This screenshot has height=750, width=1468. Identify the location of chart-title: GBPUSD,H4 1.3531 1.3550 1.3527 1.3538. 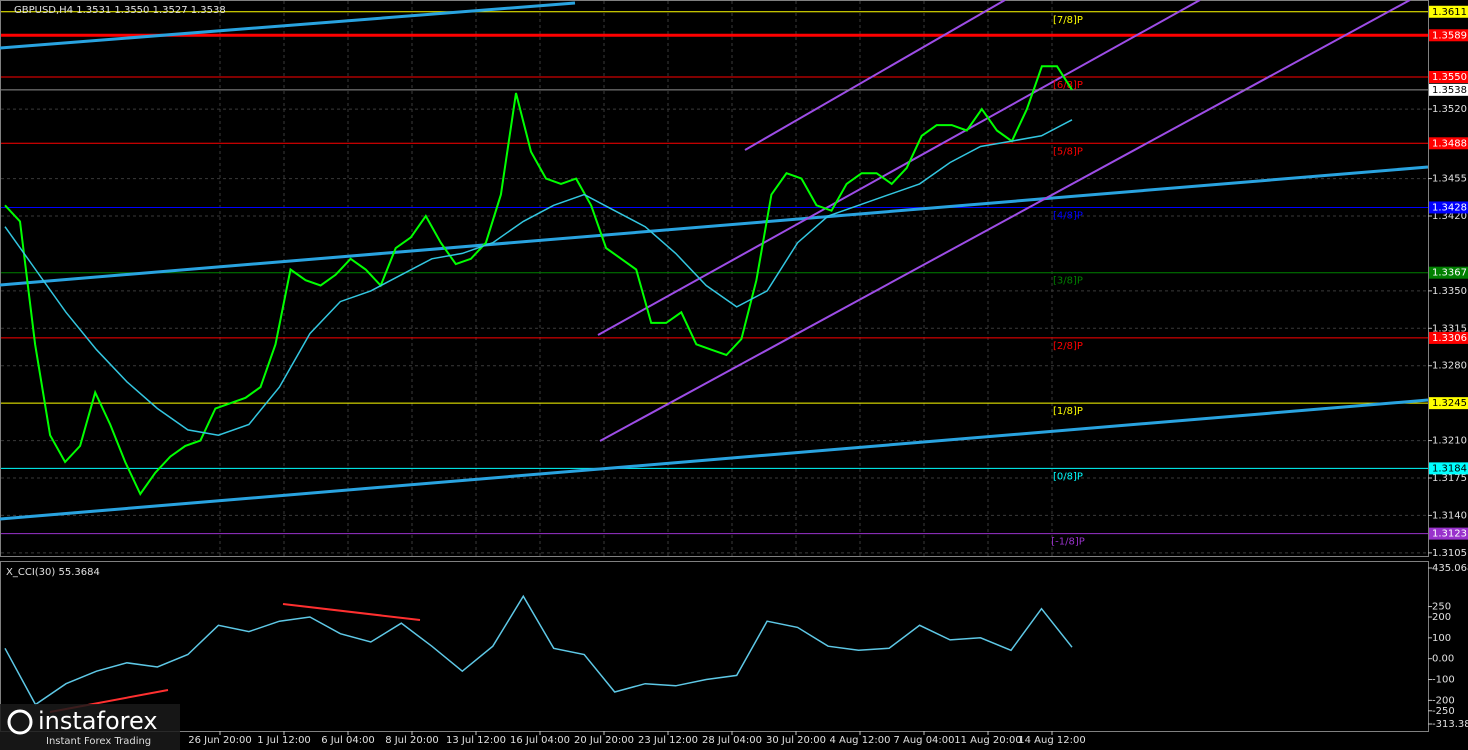
(120, 10).